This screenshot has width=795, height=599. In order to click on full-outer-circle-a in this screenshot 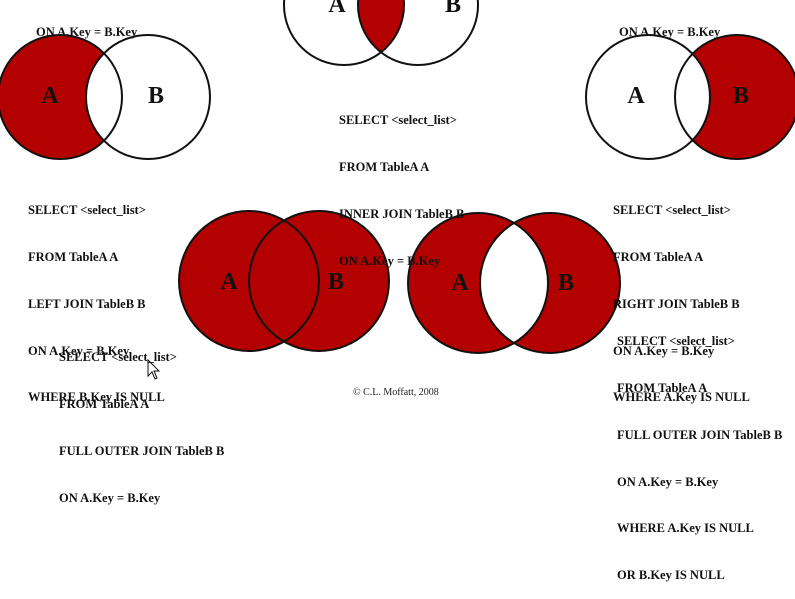, I will do `click(249, 281)`.